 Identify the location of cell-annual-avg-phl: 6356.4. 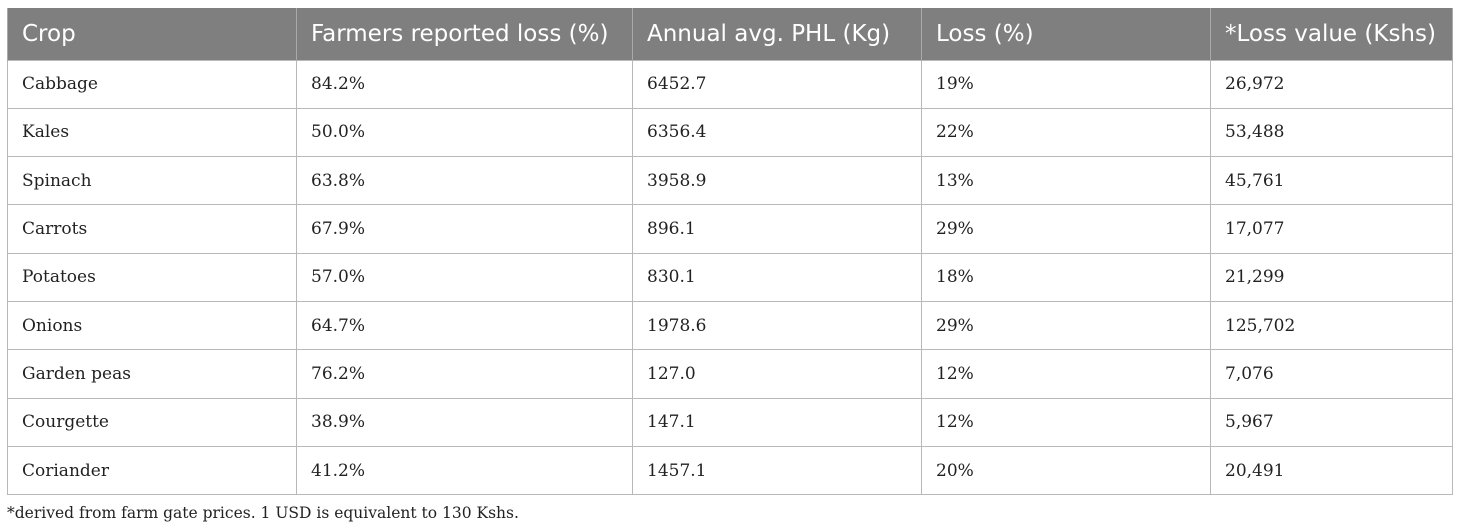
(777, 132).